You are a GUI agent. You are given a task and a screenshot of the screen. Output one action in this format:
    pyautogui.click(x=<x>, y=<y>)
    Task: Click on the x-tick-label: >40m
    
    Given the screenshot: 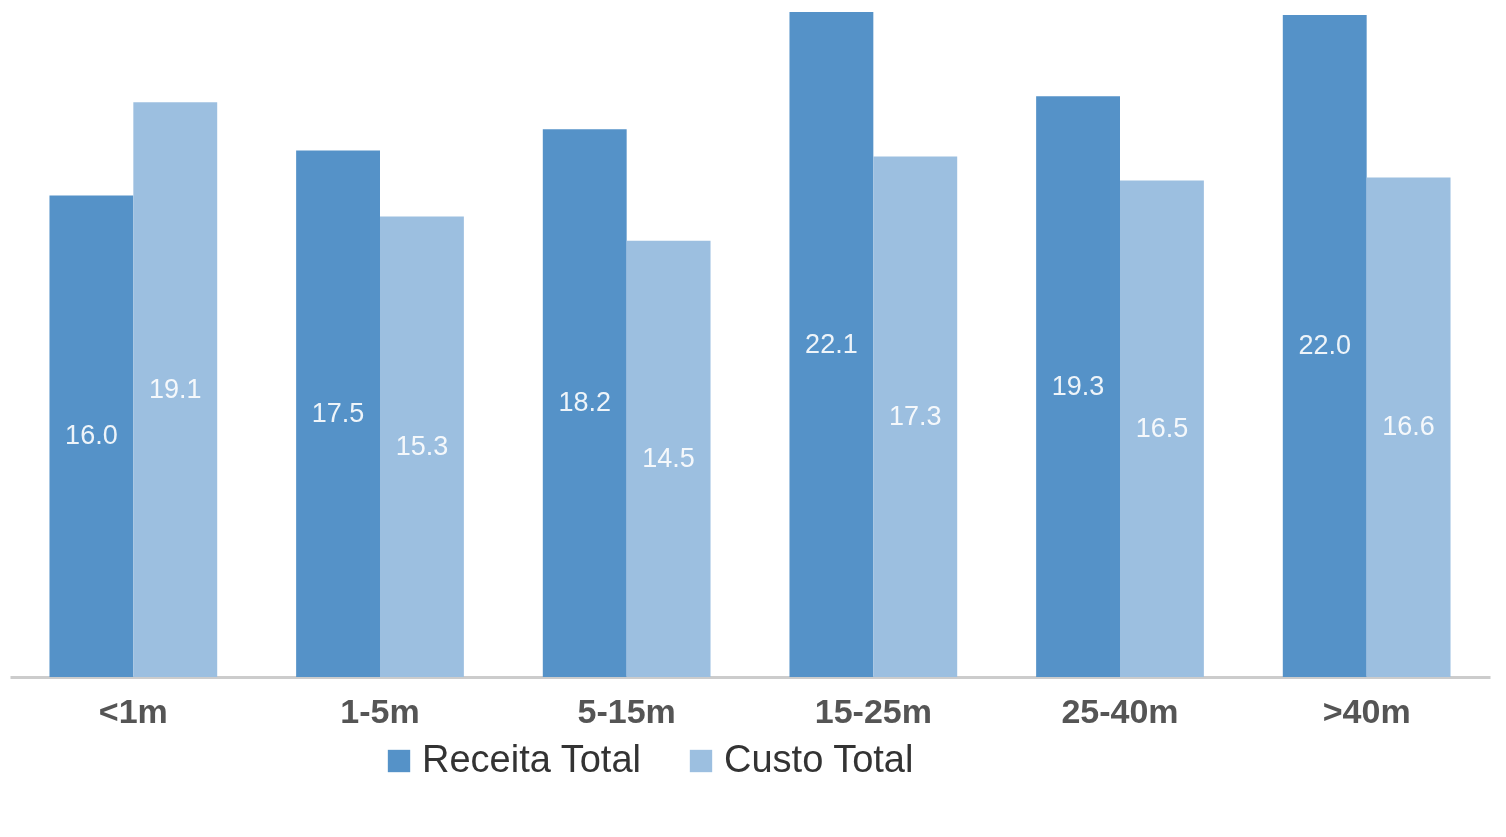 What is the action you would take?
    pyautogui.click(x=1366, y=710)
    